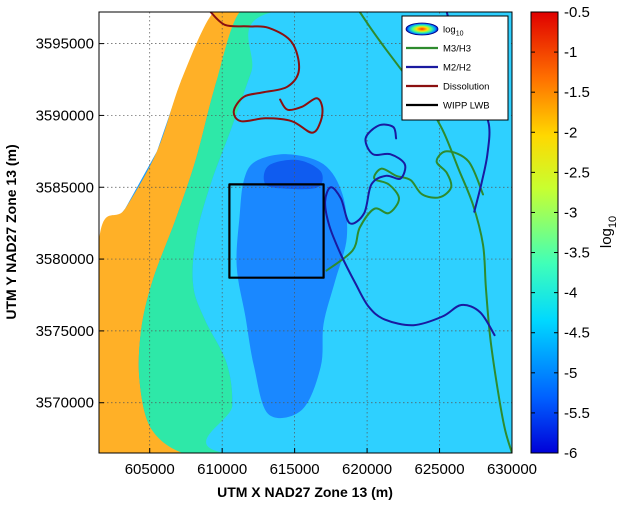 Image resolution: width=624 pixels, height=517 pixels. What do you see at coordinates (570, 212) in the screenshot?
I see `colorbar-tick-label: -3` at bounding box center [570, 212].